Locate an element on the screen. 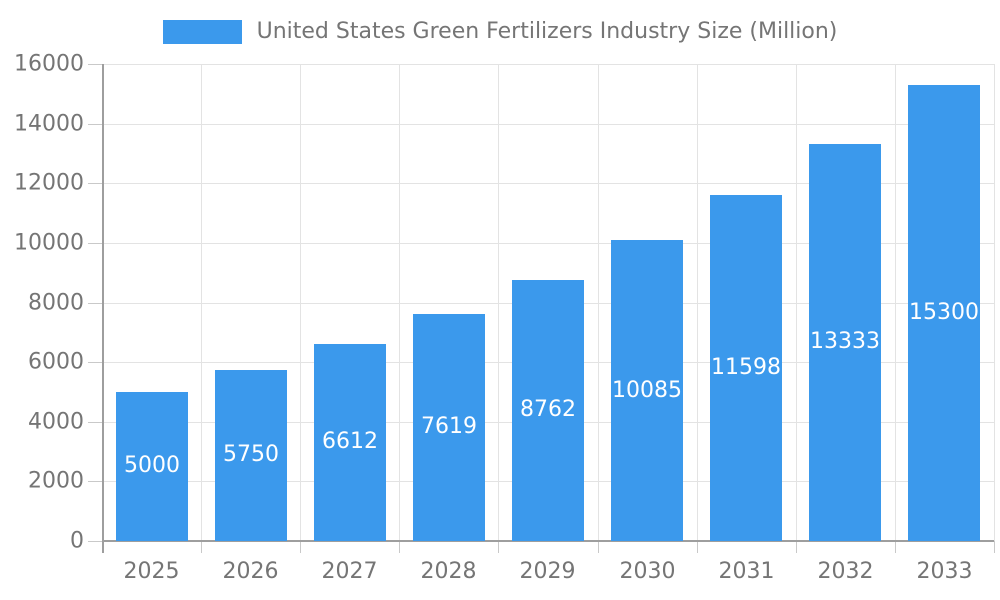  bar-value-label: 10085 is located at coordinates (647, 390).